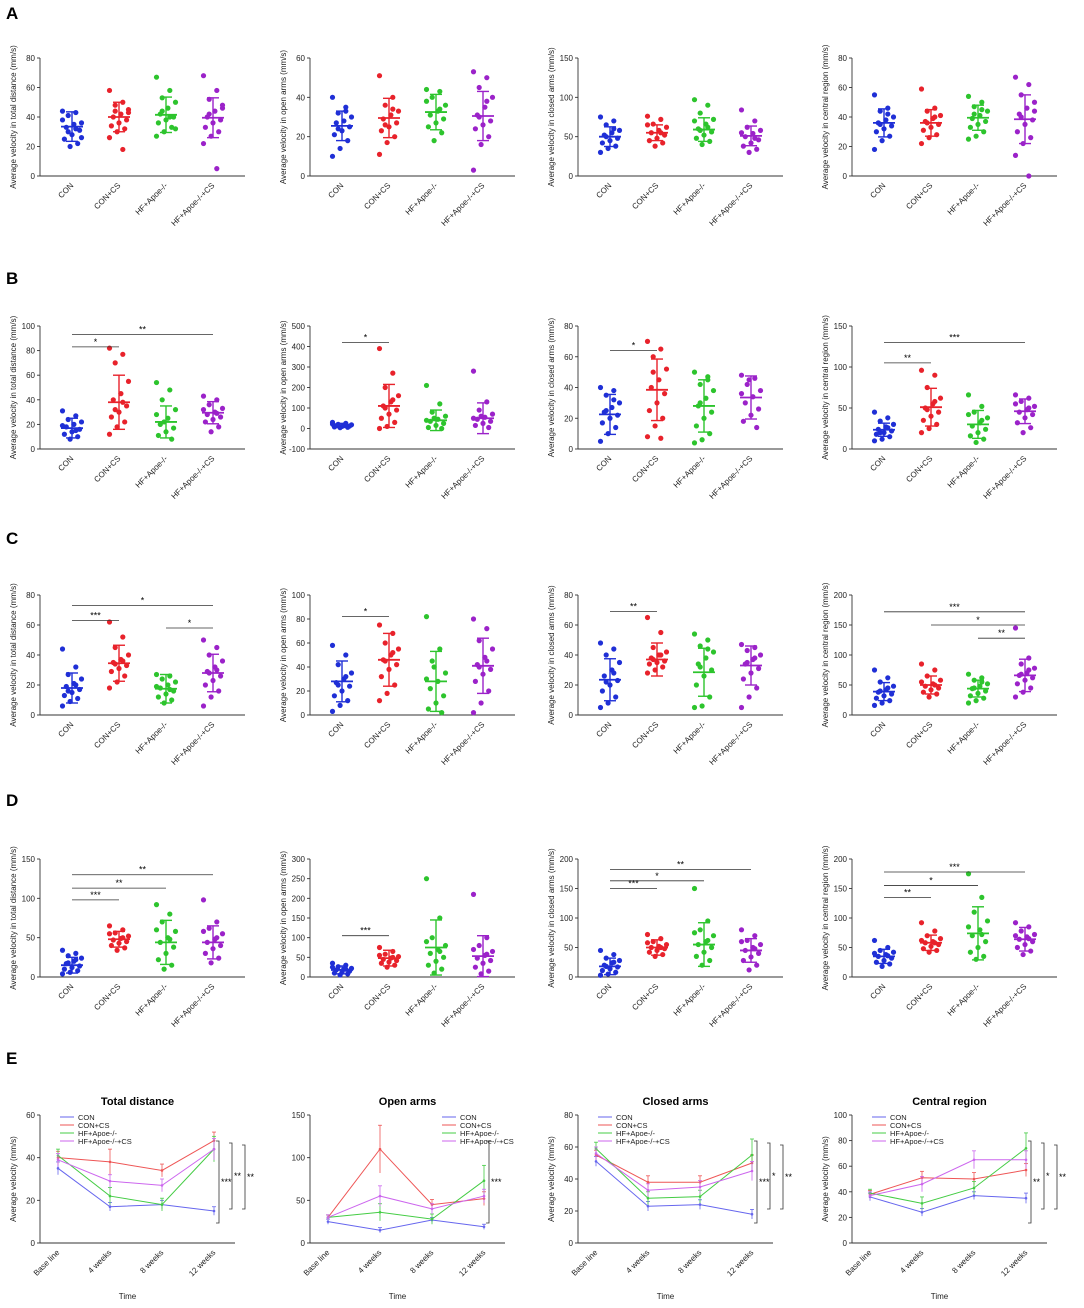  What do you see at coordinates (99, 1261) in the screenshot?
I see `x-tick-label: 4 weeks` at bounding box center [99, 1261].